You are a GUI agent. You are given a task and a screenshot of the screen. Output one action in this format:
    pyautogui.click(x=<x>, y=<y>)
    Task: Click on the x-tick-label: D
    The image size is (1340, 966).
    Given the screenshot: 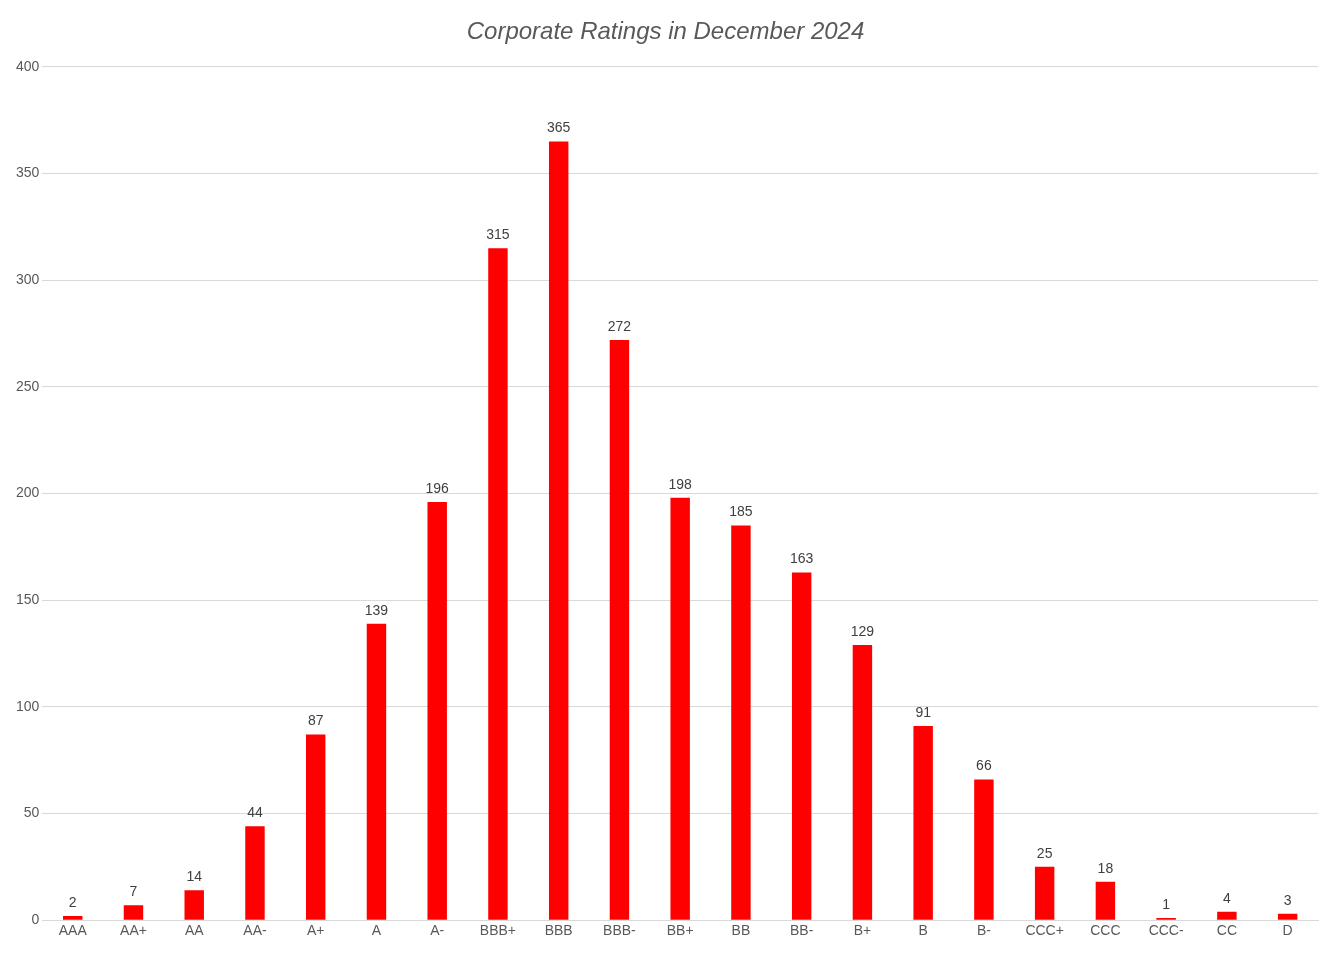 What is the action you would take?
    pyautogui.click(x=1287, y=930)
    